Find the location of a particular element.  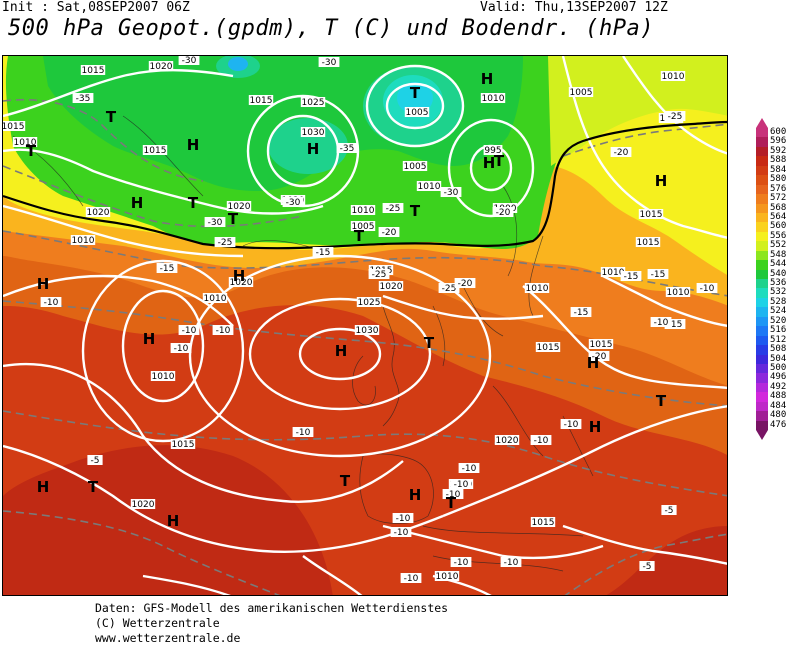

svg-text: 995 is located at coordinates (492, 151).